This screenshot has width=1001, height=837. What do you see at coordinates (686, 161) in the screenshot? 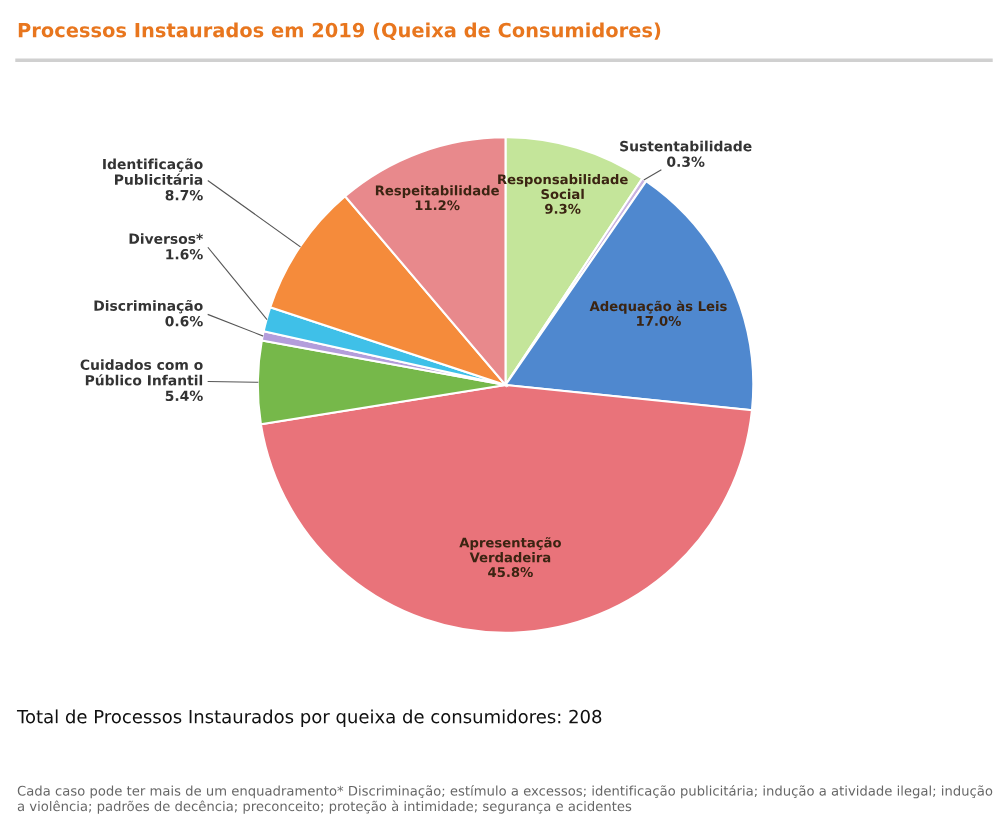
I see `data-label: 0.3%` at bounding box center [686, 161].